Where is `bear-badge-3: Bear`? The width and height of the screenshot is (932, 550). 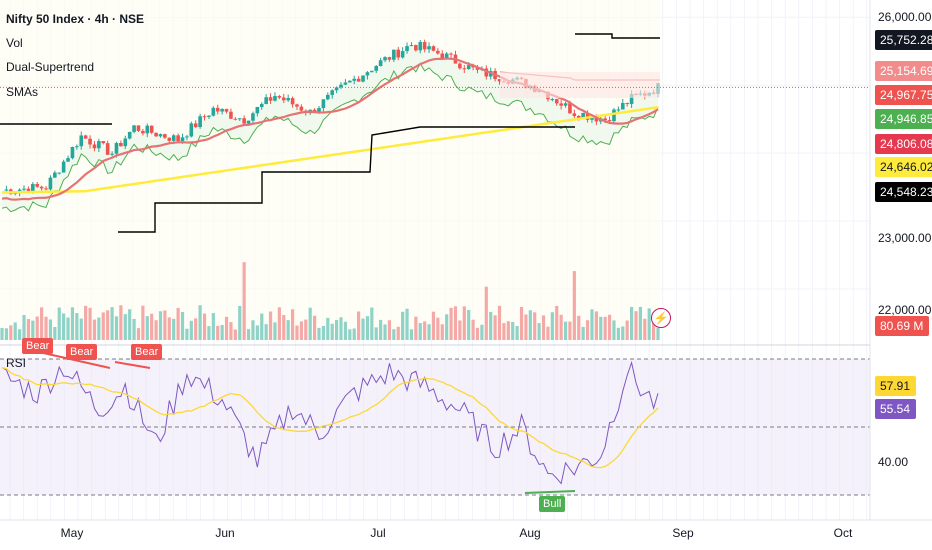
bear-badge-3: Bear is located at coordinates (147, 352).